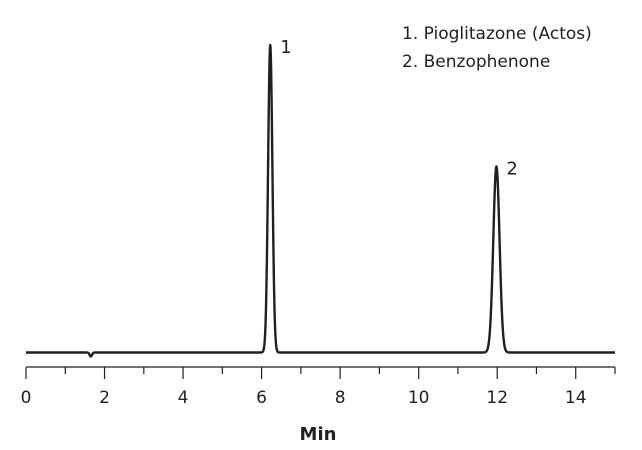 The image size is (642, 450). What do you see at coordinates (285, 47) in the screenshot?
I see `peak-label: 1` at bounding box center [285, 47].